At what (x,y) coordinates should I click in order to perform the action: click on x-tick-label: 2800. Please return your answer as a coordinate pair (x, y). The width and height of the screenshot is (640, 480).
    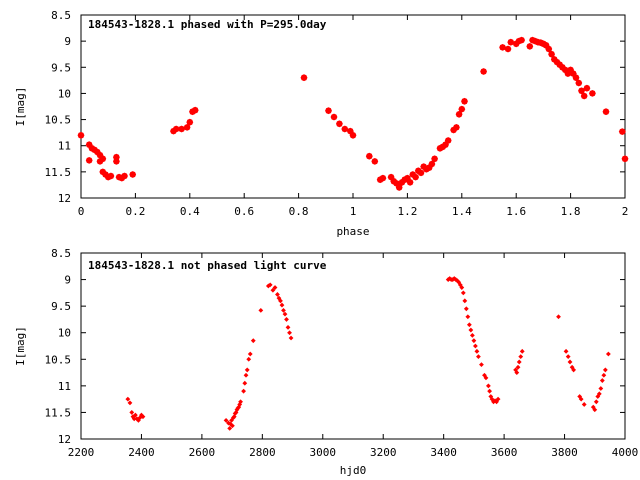
    Looking at the image, I should click on (262, 452).